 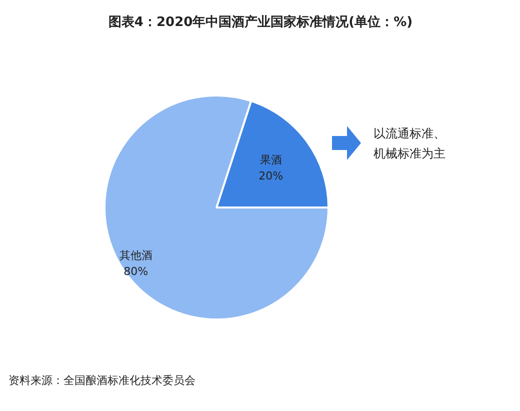 I want to click on data-label: 20%, so click(x=271, y=175).